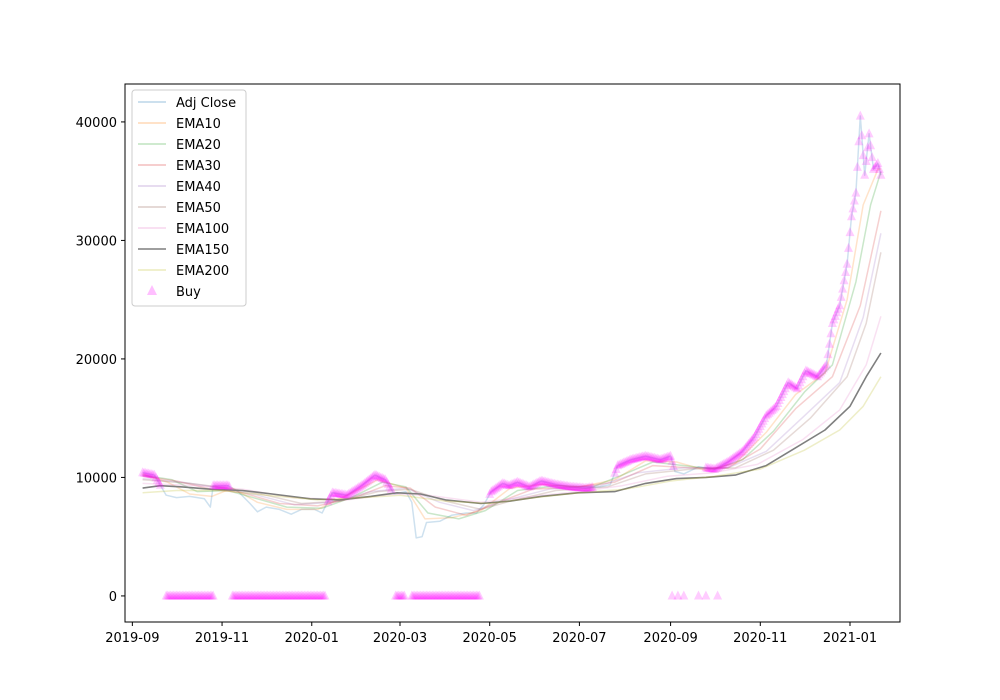 The image size is (1000, 700). Describe the element at coordinates (202, 250) in the screenshot. I see `legend-label-ema150: EMA150` at that location.